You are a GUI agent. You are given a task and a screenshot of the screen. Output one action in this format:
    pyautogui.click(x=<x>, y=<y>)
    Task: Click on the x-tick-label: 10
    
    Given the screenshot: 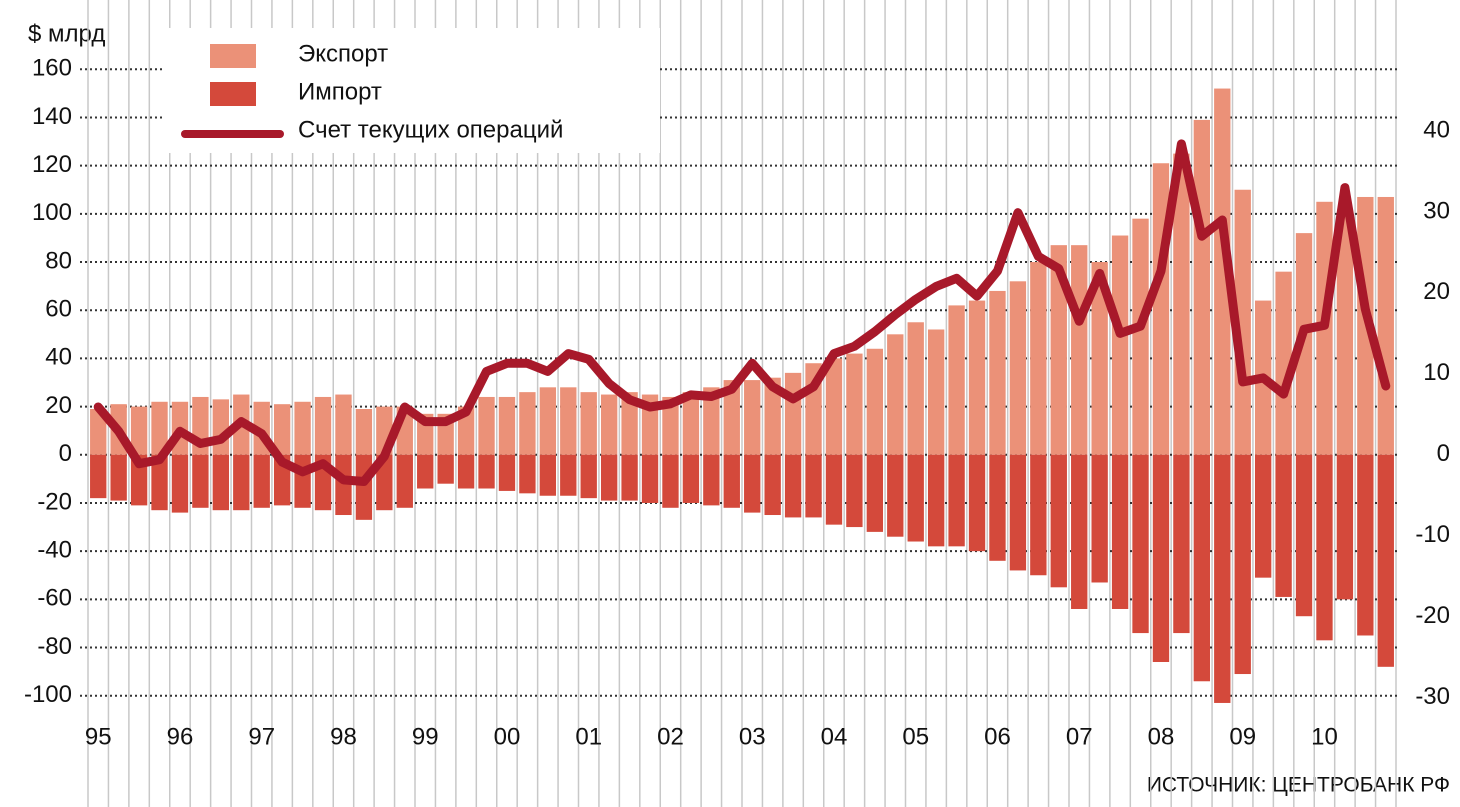 What is the action you would take?
    pyautogui.click(x=1324, y=736)
    